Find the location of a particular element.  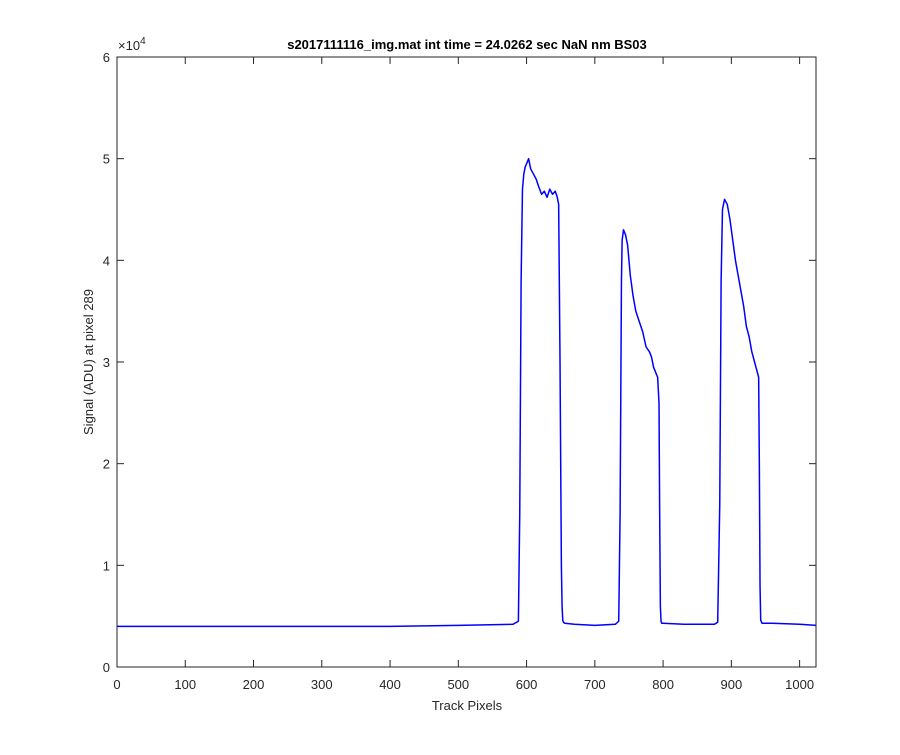

y-tick-label: 0 is located at coordinates (106, 667).